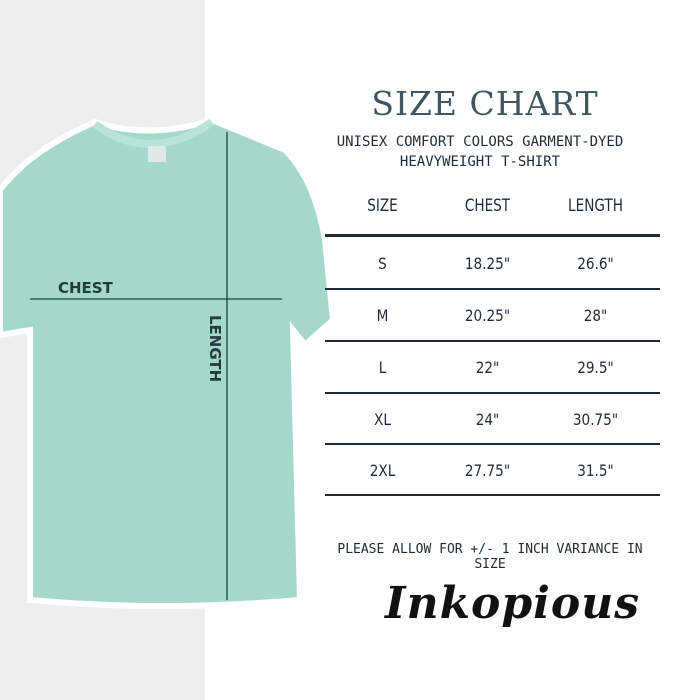 Image resolution: width=700 pixels, height=700 pixels. I want to click on chest-cell: 22", so click(487, 367).